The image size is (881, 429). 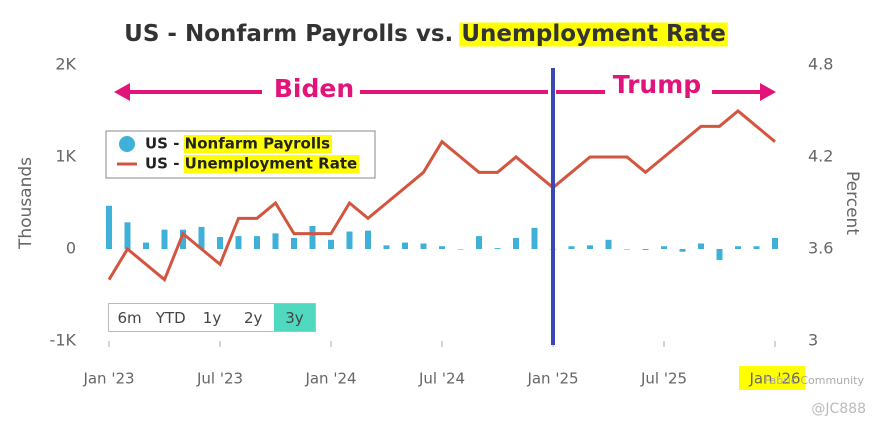 What do you see at coordinates (813, 340) in the screenshot?
I see `y2-tick-label: 3` at bounding box center [813, 340].